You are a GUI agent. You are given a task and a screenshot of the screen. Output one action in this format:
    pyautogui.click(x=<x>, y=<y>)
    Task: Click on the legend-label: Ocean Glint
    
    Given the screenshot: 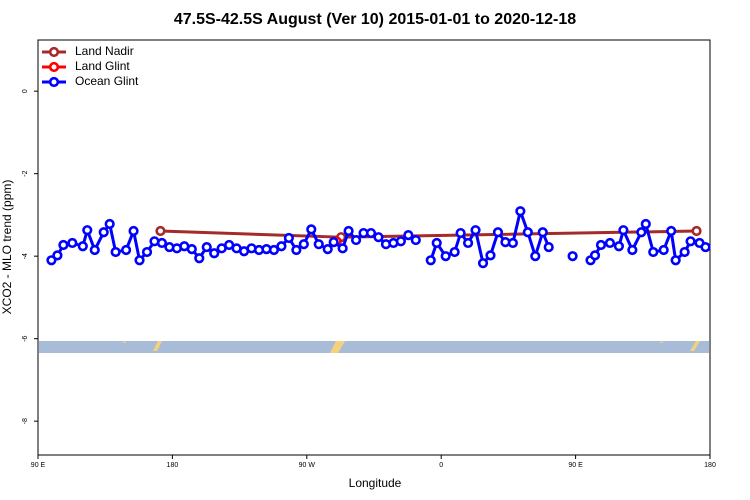 What is the action you would take?
    pyautogui.click(x=107, y=81)
    